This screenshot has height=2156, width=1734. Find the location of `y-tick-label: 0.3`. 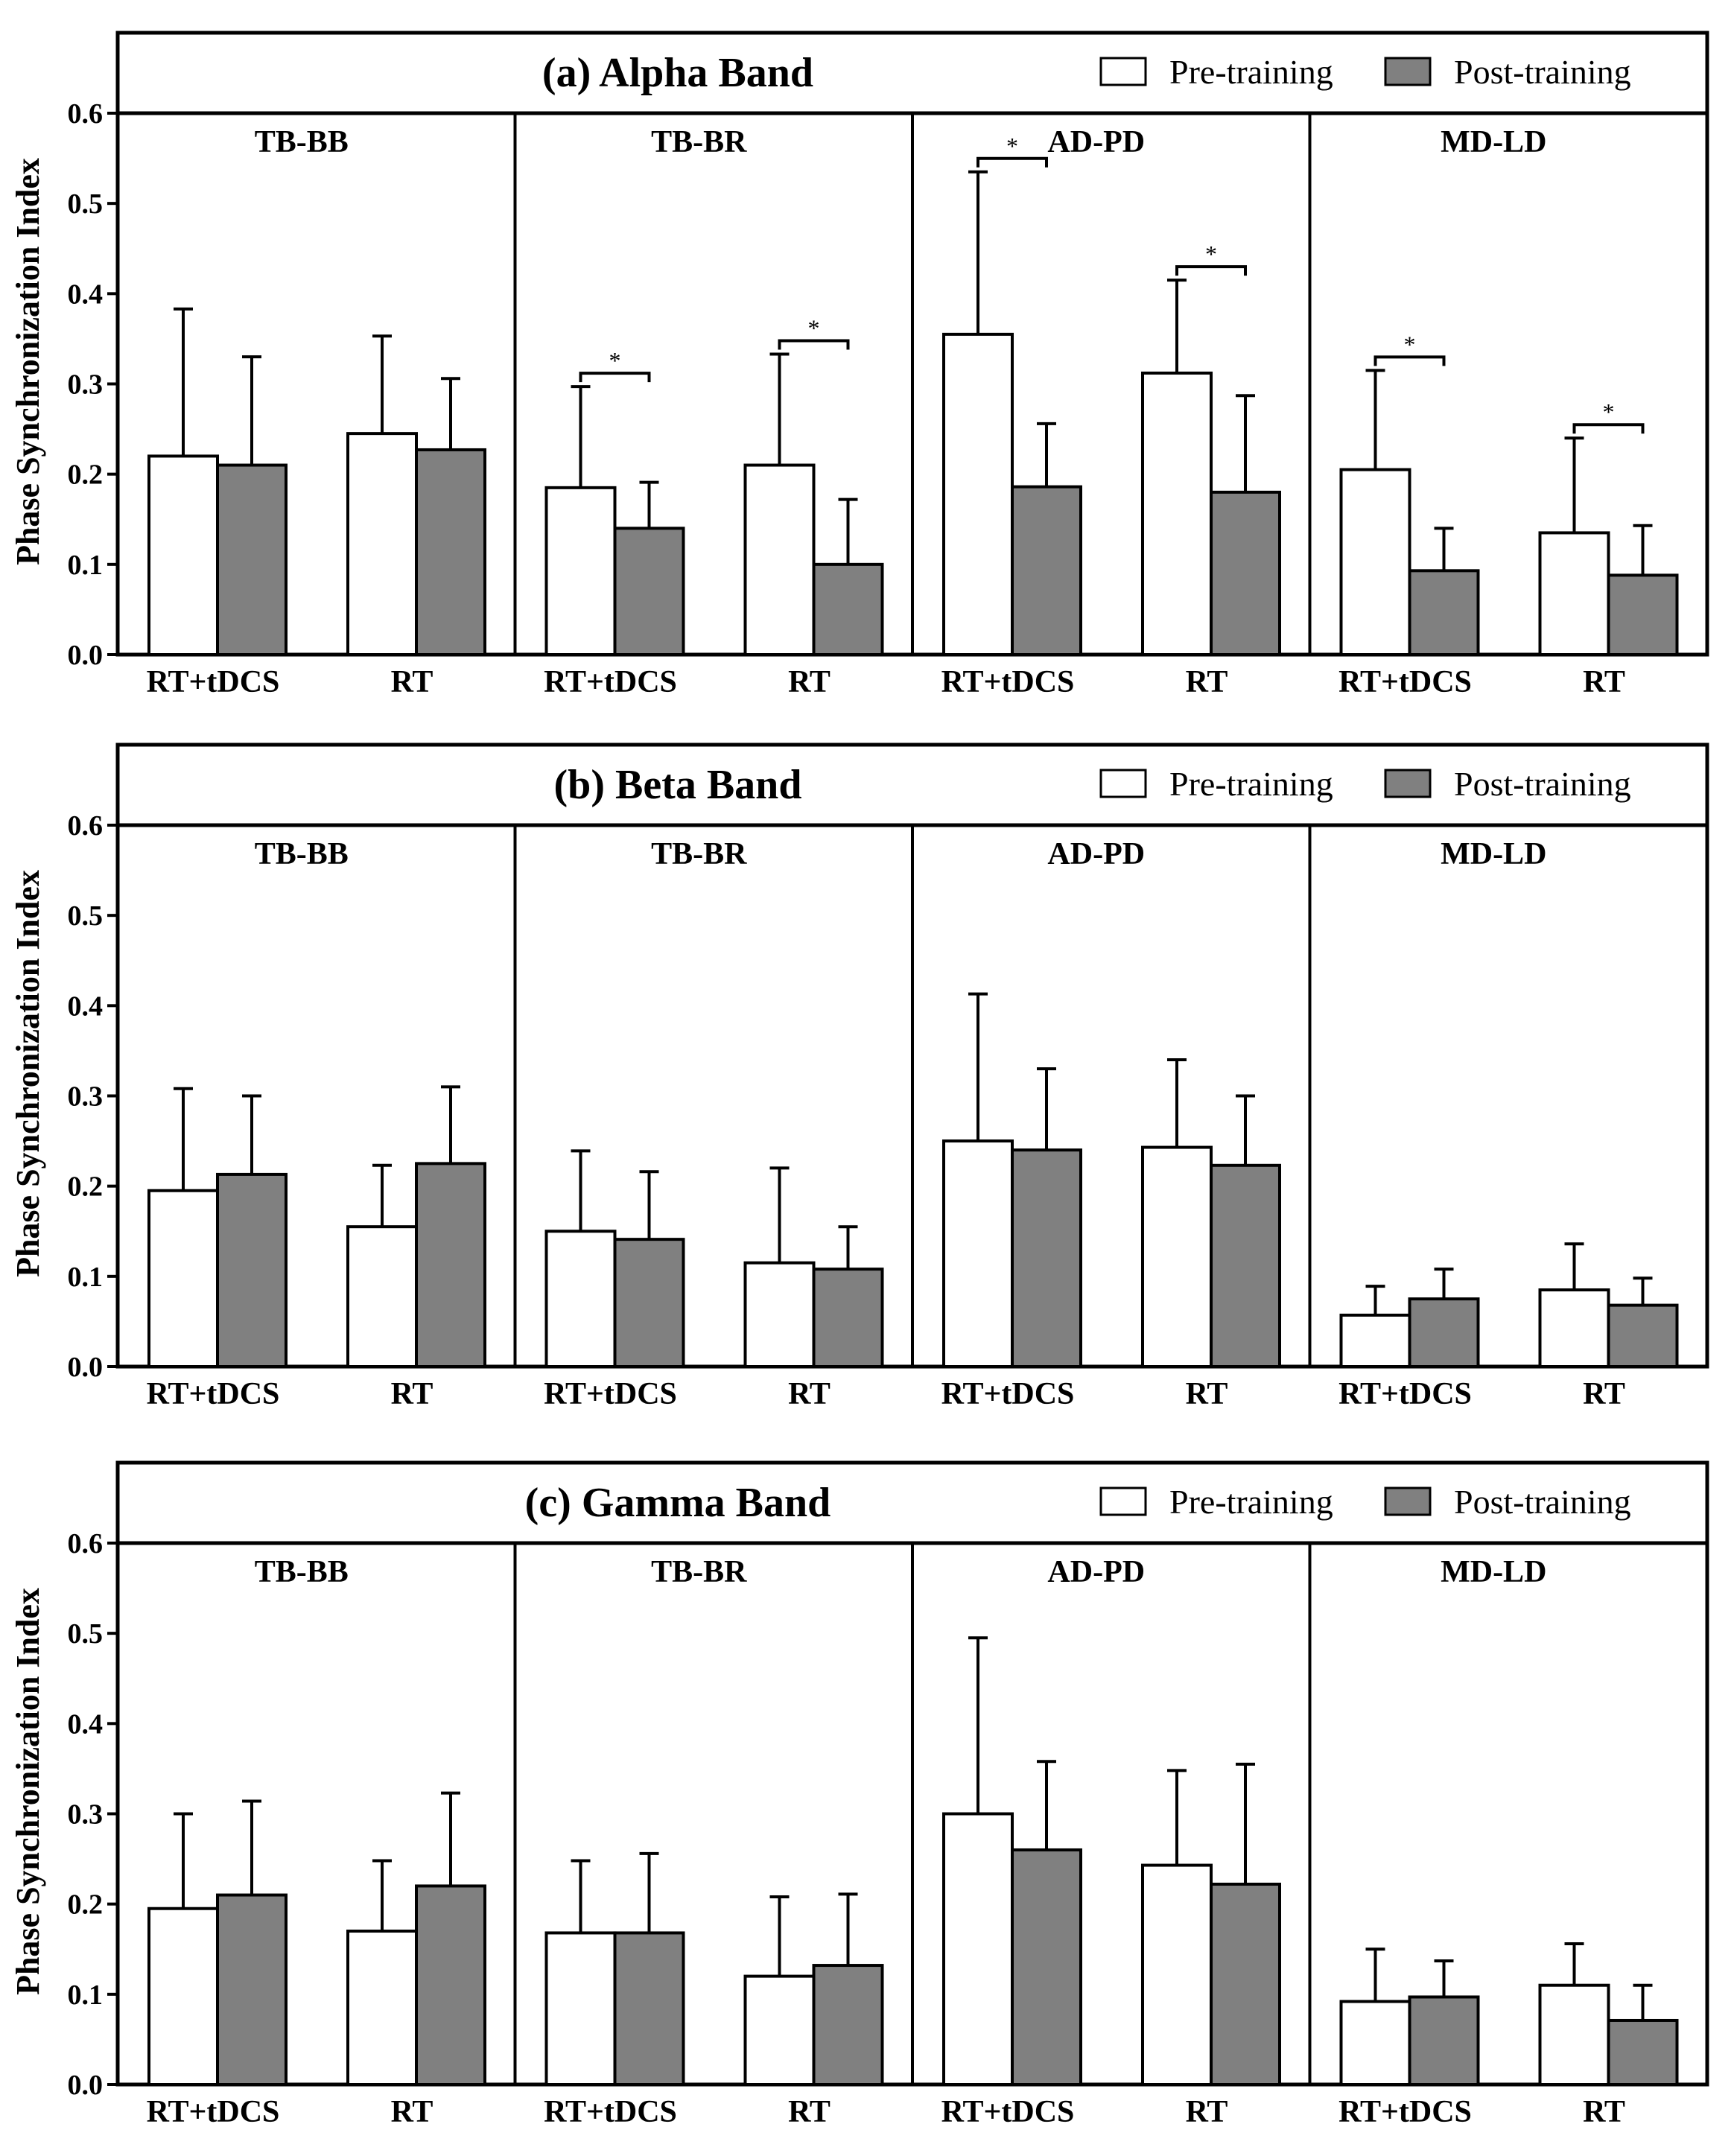

y-tick-label: 0.3 is located at coordinates (86, 385).